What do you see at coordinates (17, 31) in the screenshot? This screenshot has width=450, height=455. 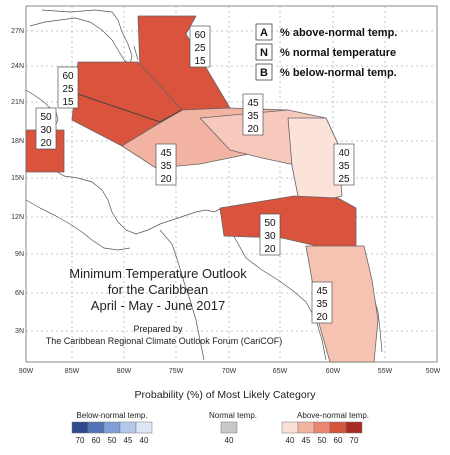 I see `svg-text: 27N` at bounding box center [17, 31].